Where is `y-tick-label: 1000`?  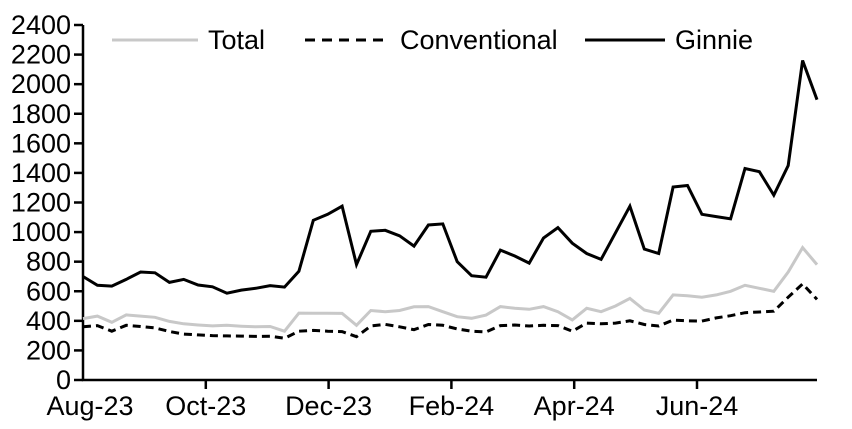 y-tick-label: 1000 is located at coordinates (41, 232).